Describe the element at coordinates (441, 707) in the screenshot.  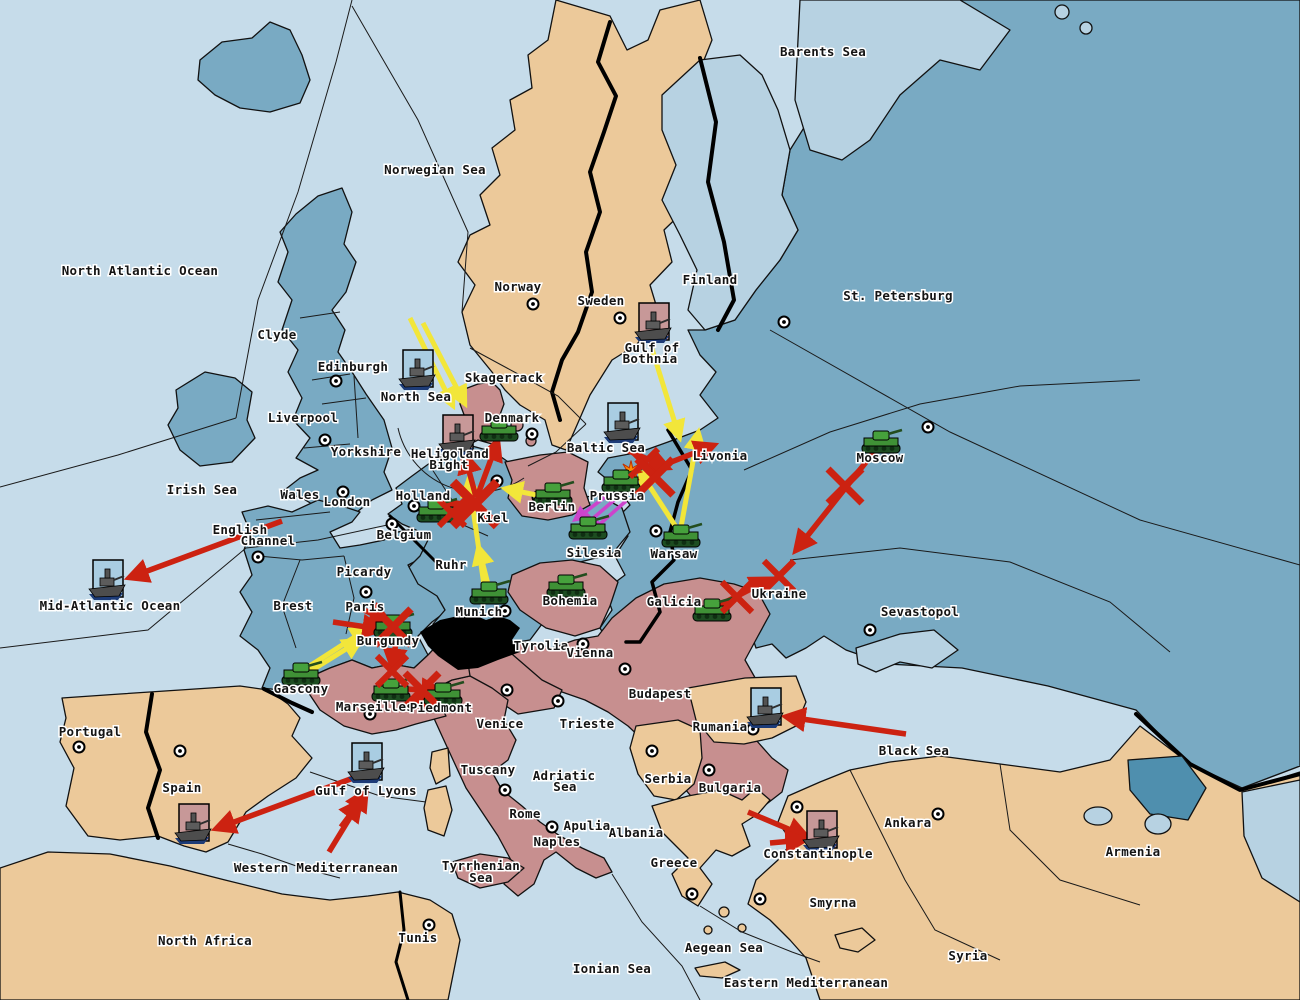
I see `province-label: Piedmont` at that location.